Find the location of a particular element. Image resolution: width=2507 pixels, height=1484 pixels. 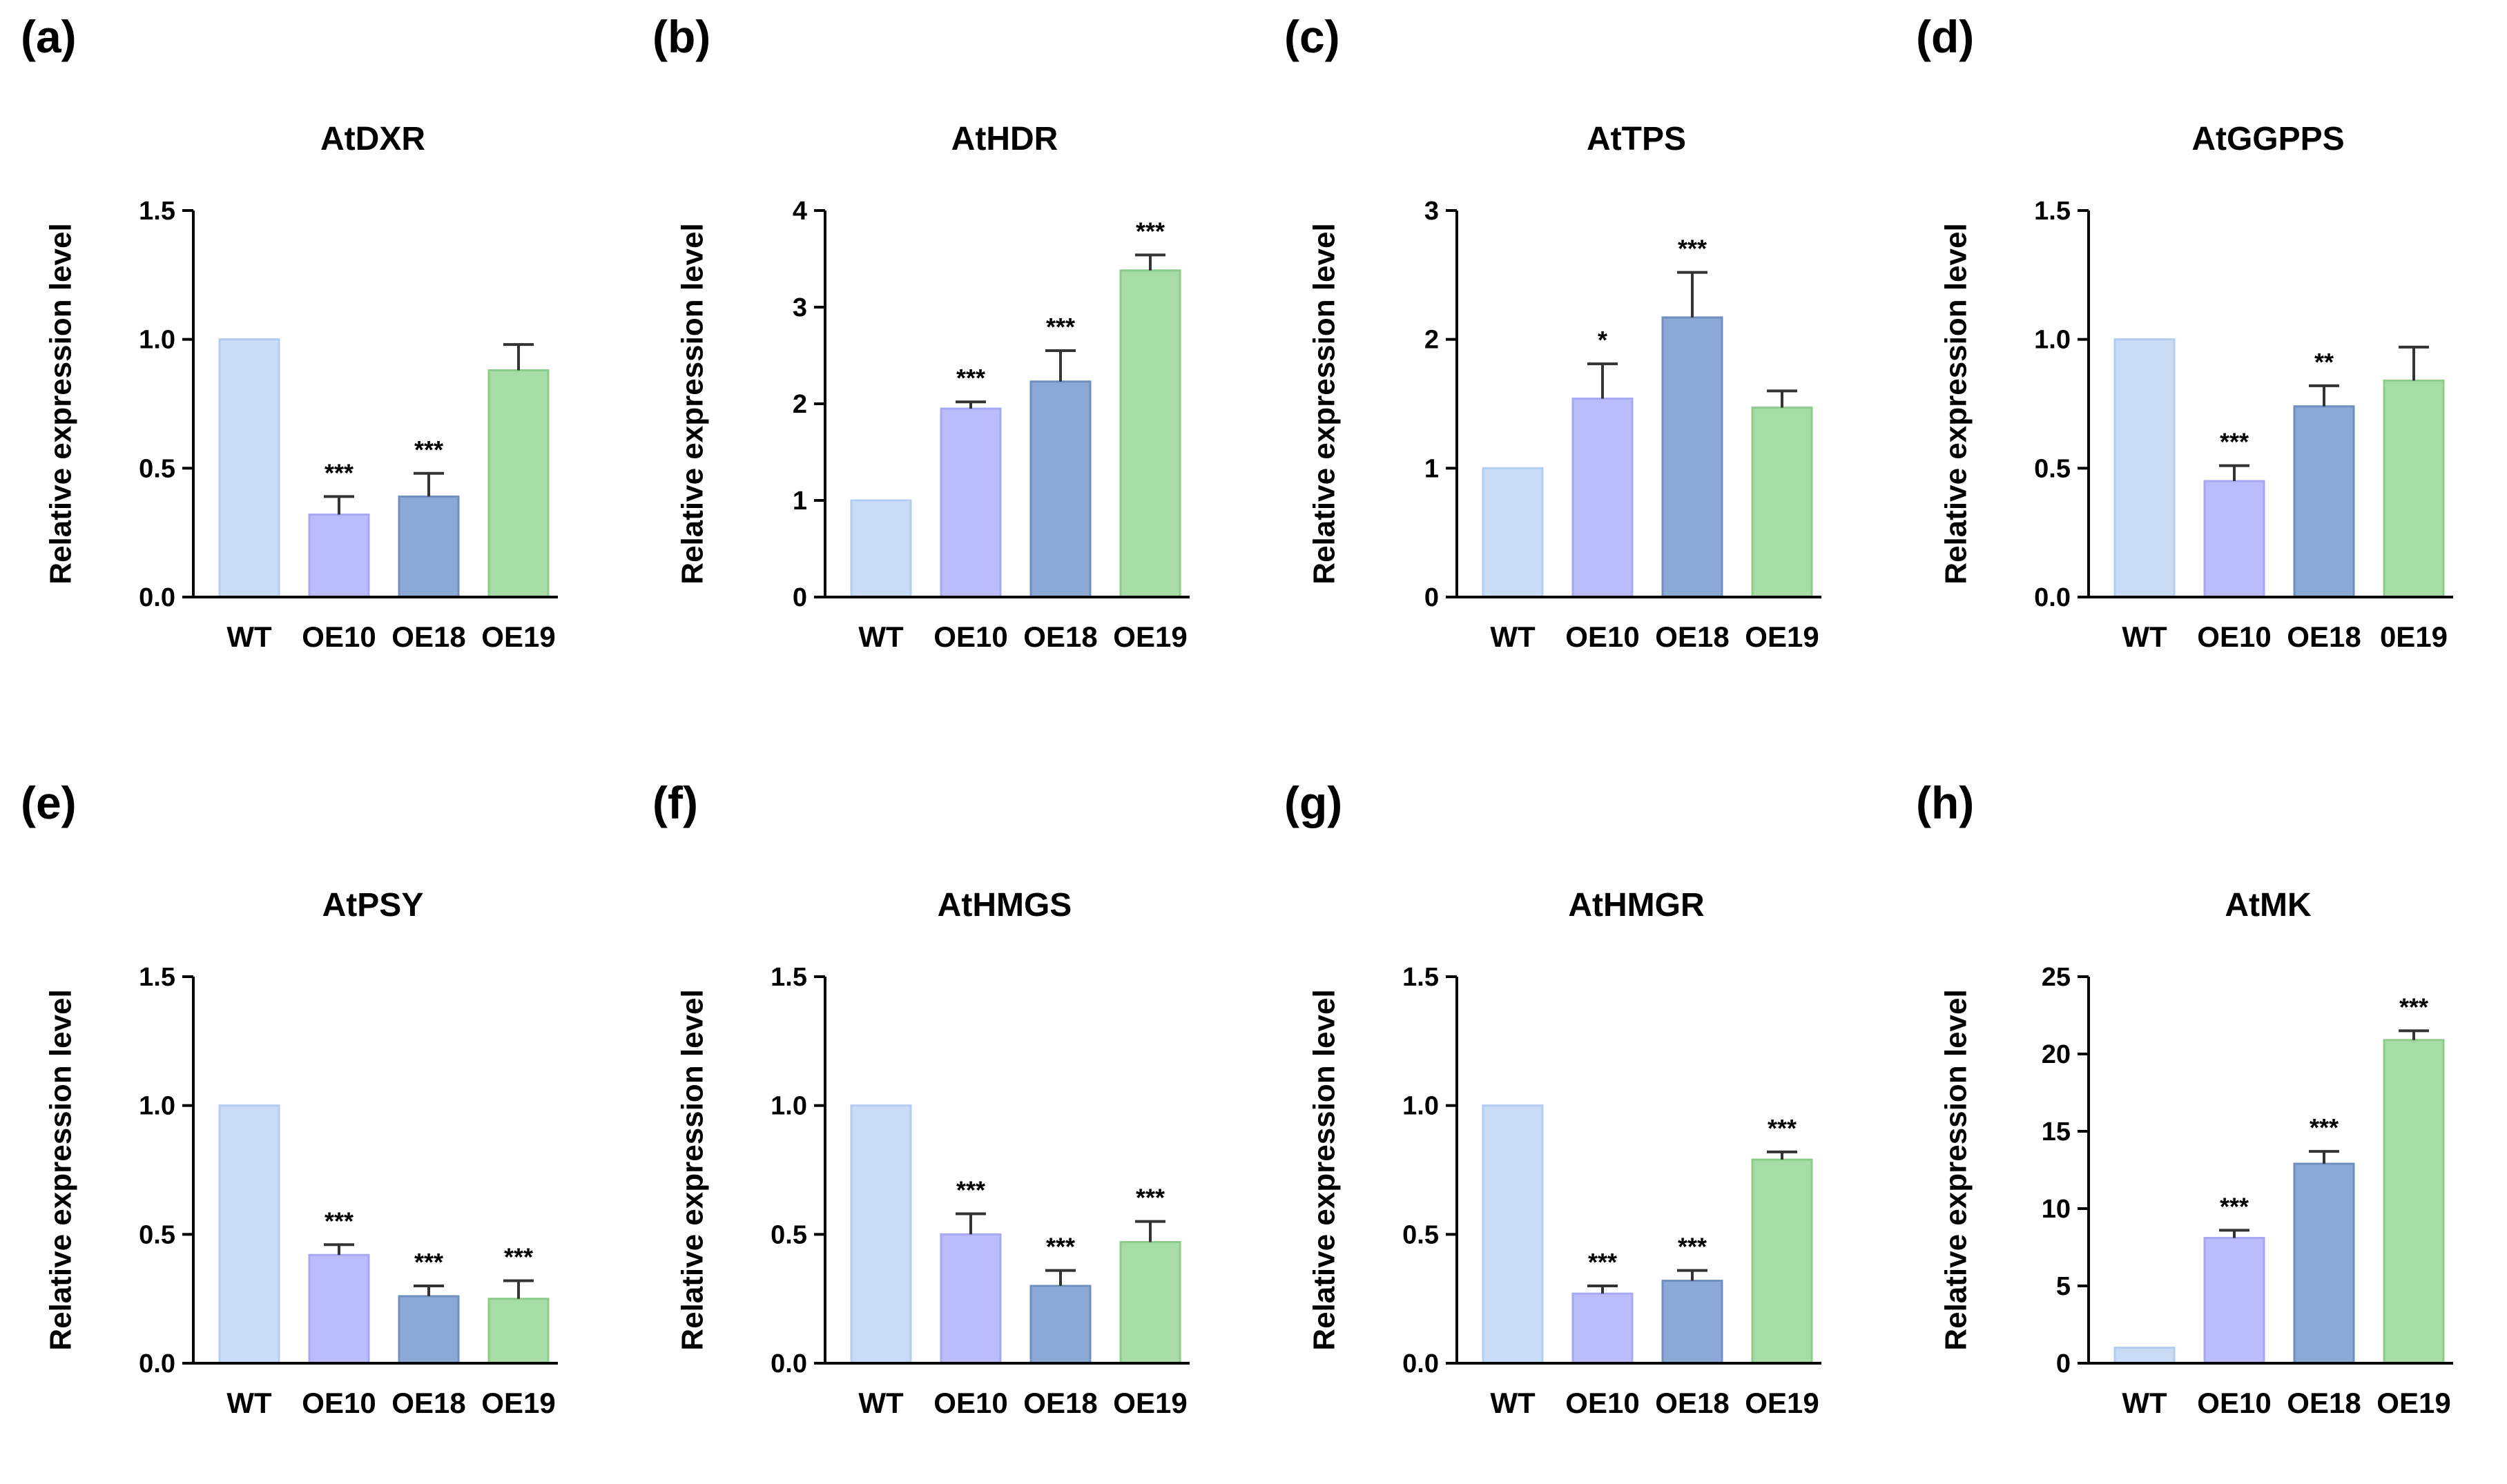

chart-title: AtHDR is located at coordinates (1005, 139).